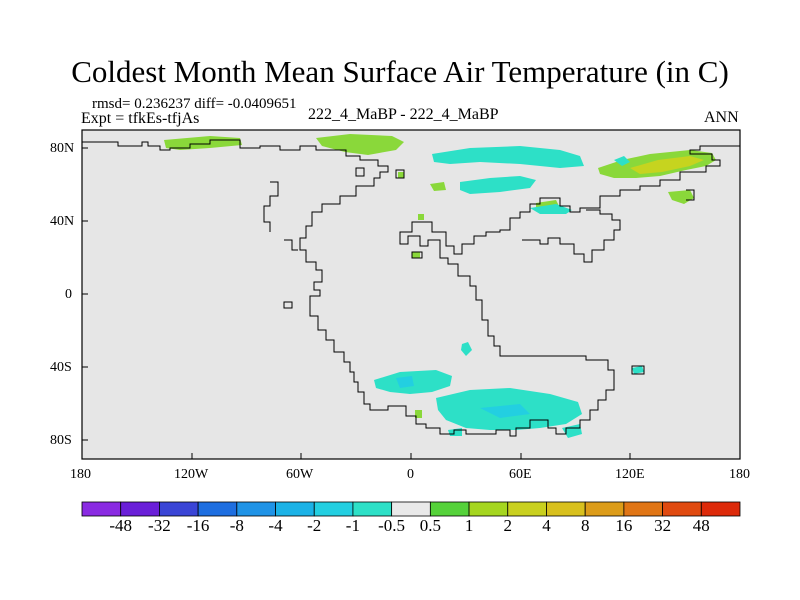  What do you see at coordinates (121, 525) in the screenshot?
I see `colorbar-label: -48` at bounding box center [121, 525].